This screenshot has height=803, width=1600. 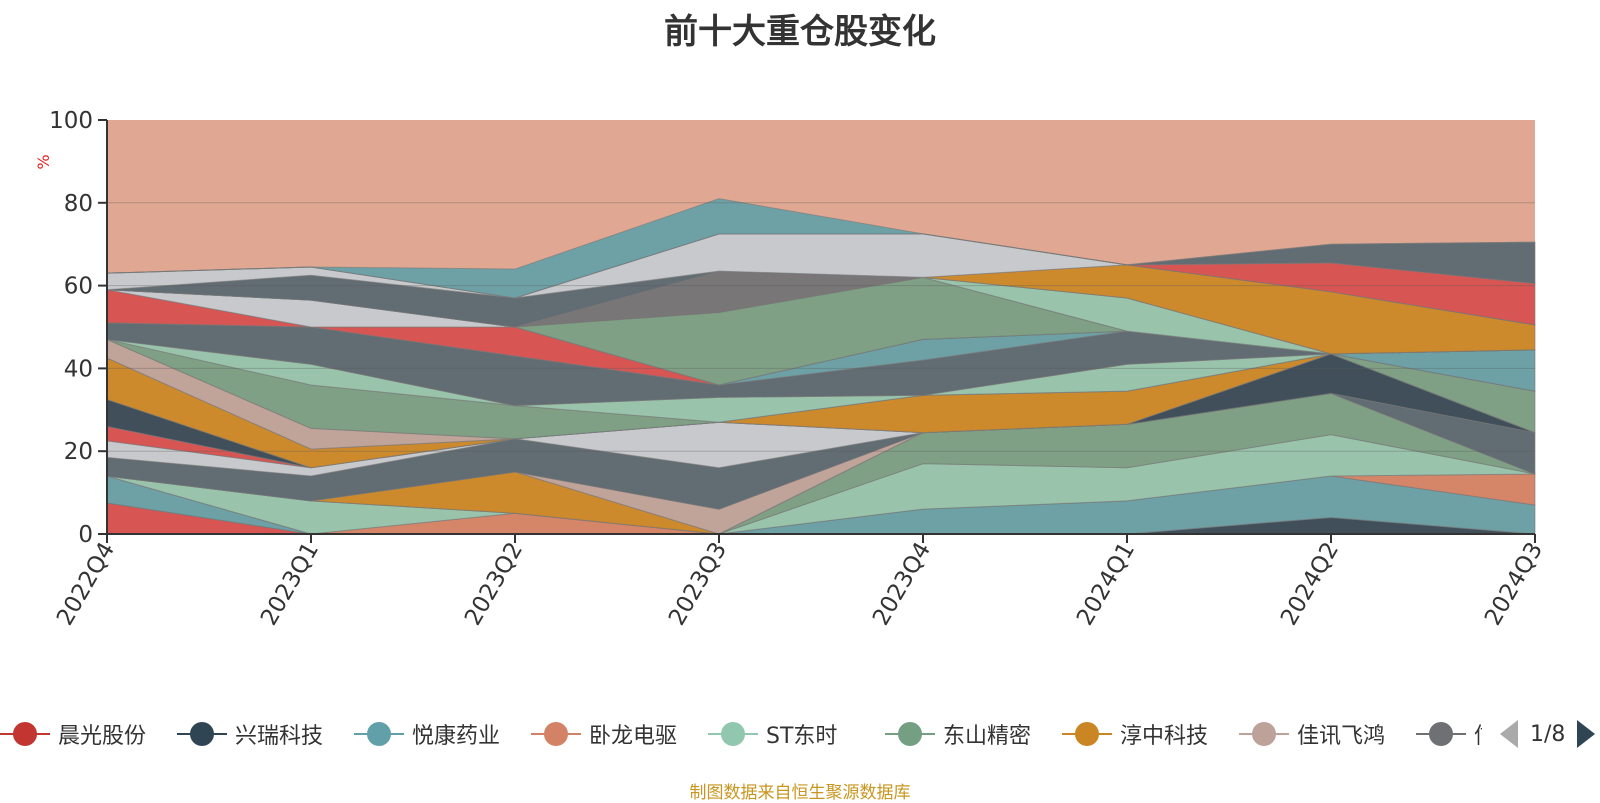 I want to click on legend-item: 卧龙电驱, so click(x=604, y=734).